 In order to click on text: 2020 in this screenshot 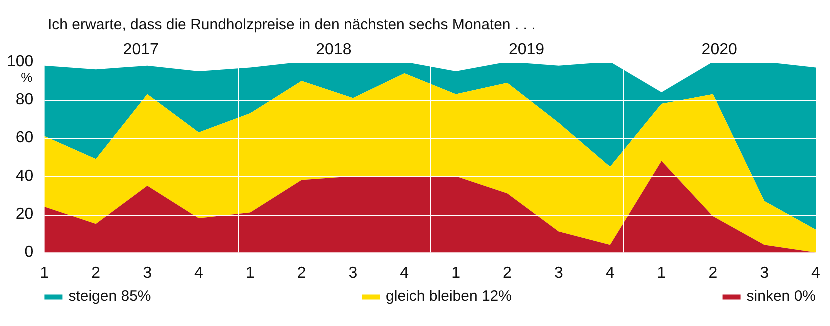, I will do `click(720, 49)`.